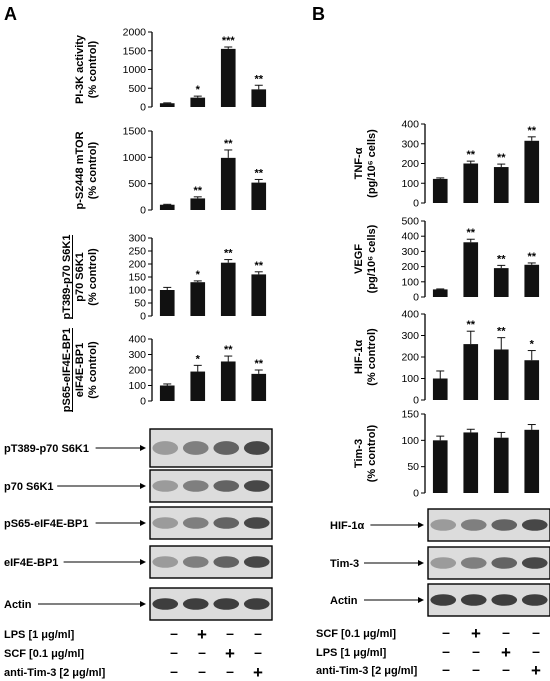 The width and height of the screenshot is (550, 681). Describe the element at coordinates (372, 258) in the screenshot. I see `y-axis-label: (pg/10⁶ cells)` at that location.